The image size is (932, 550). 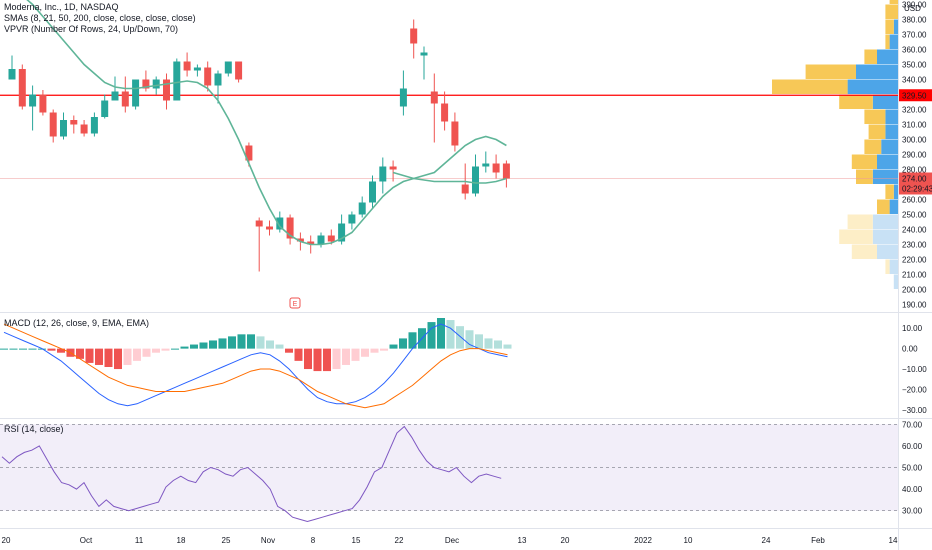 What do you see at coordinates (914, 110) in the screenshot?
I see `price-tick-label: 320.00` at bounding box center [914, 110].